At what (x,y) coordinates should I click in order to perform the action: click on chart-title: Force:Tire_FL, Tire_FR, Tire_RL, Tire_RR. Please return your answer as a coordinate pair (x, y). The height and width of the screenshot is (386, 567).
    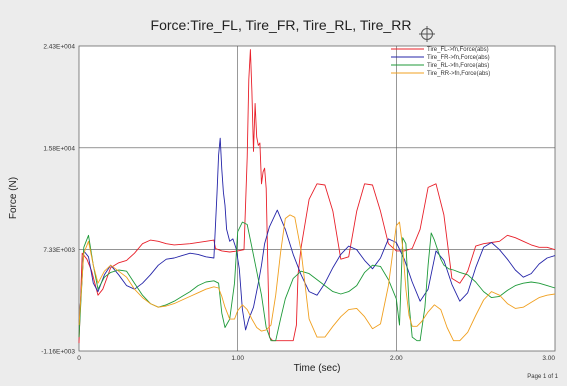
    Looking at the image, I should click on (281, 25).